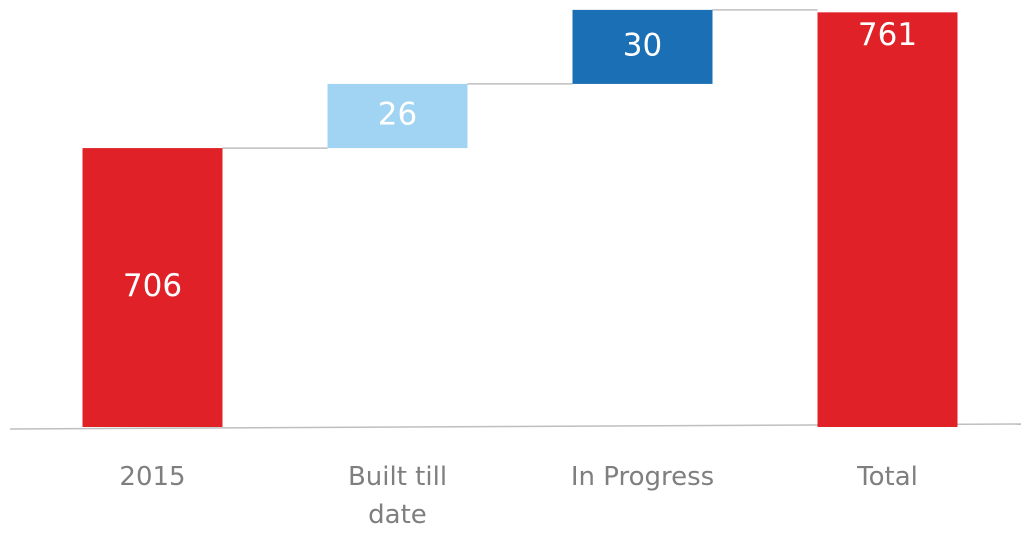 This screenshot has width=1021, height=534. I want to click on value-label: 706, so click(152, 286).